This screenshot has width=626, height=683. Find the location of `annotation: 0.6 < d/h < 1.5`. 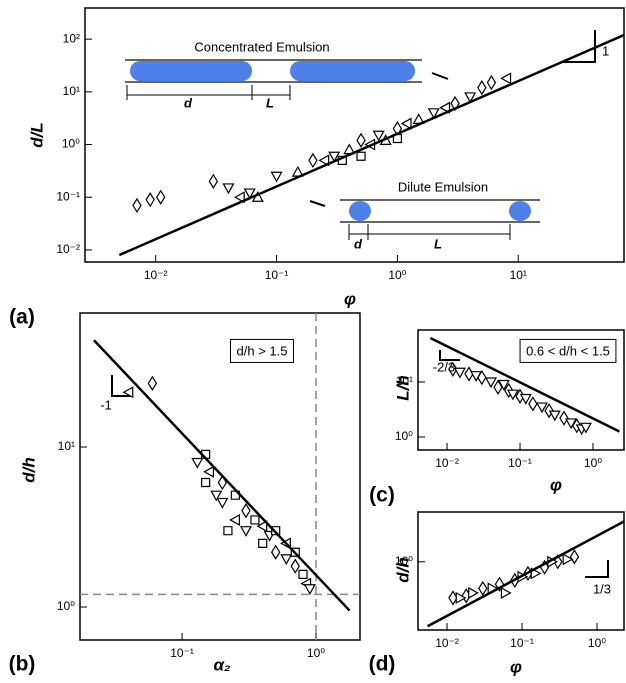

annotation: 0.6 < d/h < 1.5 is located at coordinates (568, 350).